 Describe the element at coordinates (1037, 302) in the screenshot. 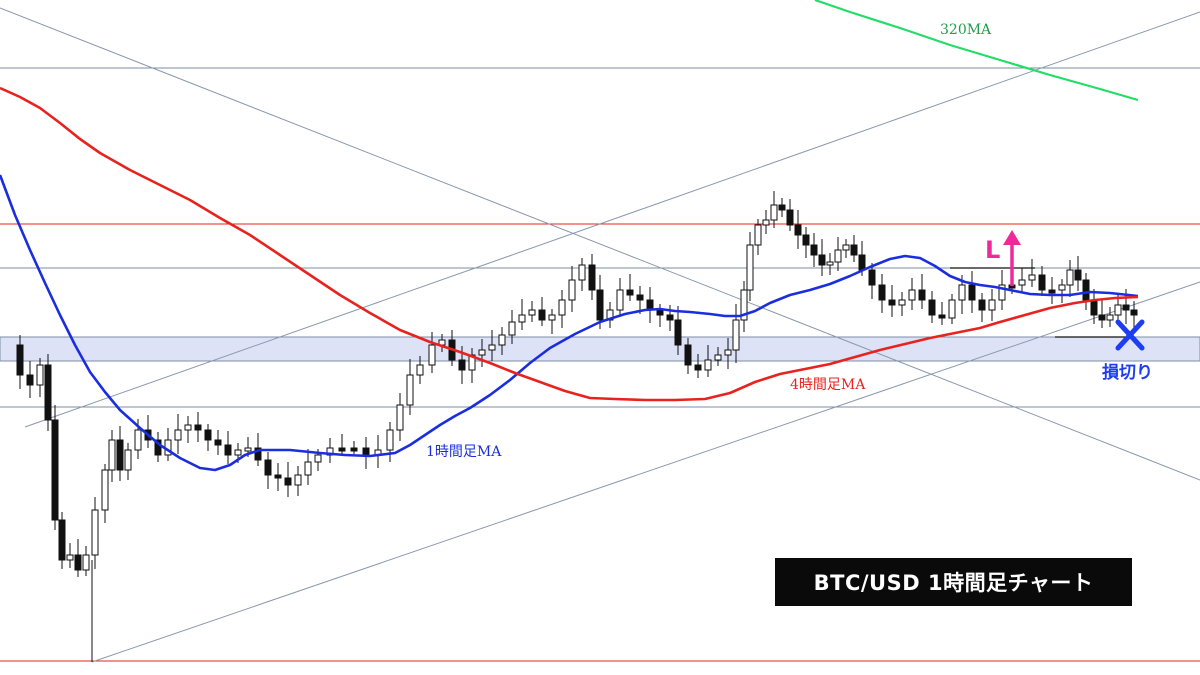

I see `level-marks` at that location.